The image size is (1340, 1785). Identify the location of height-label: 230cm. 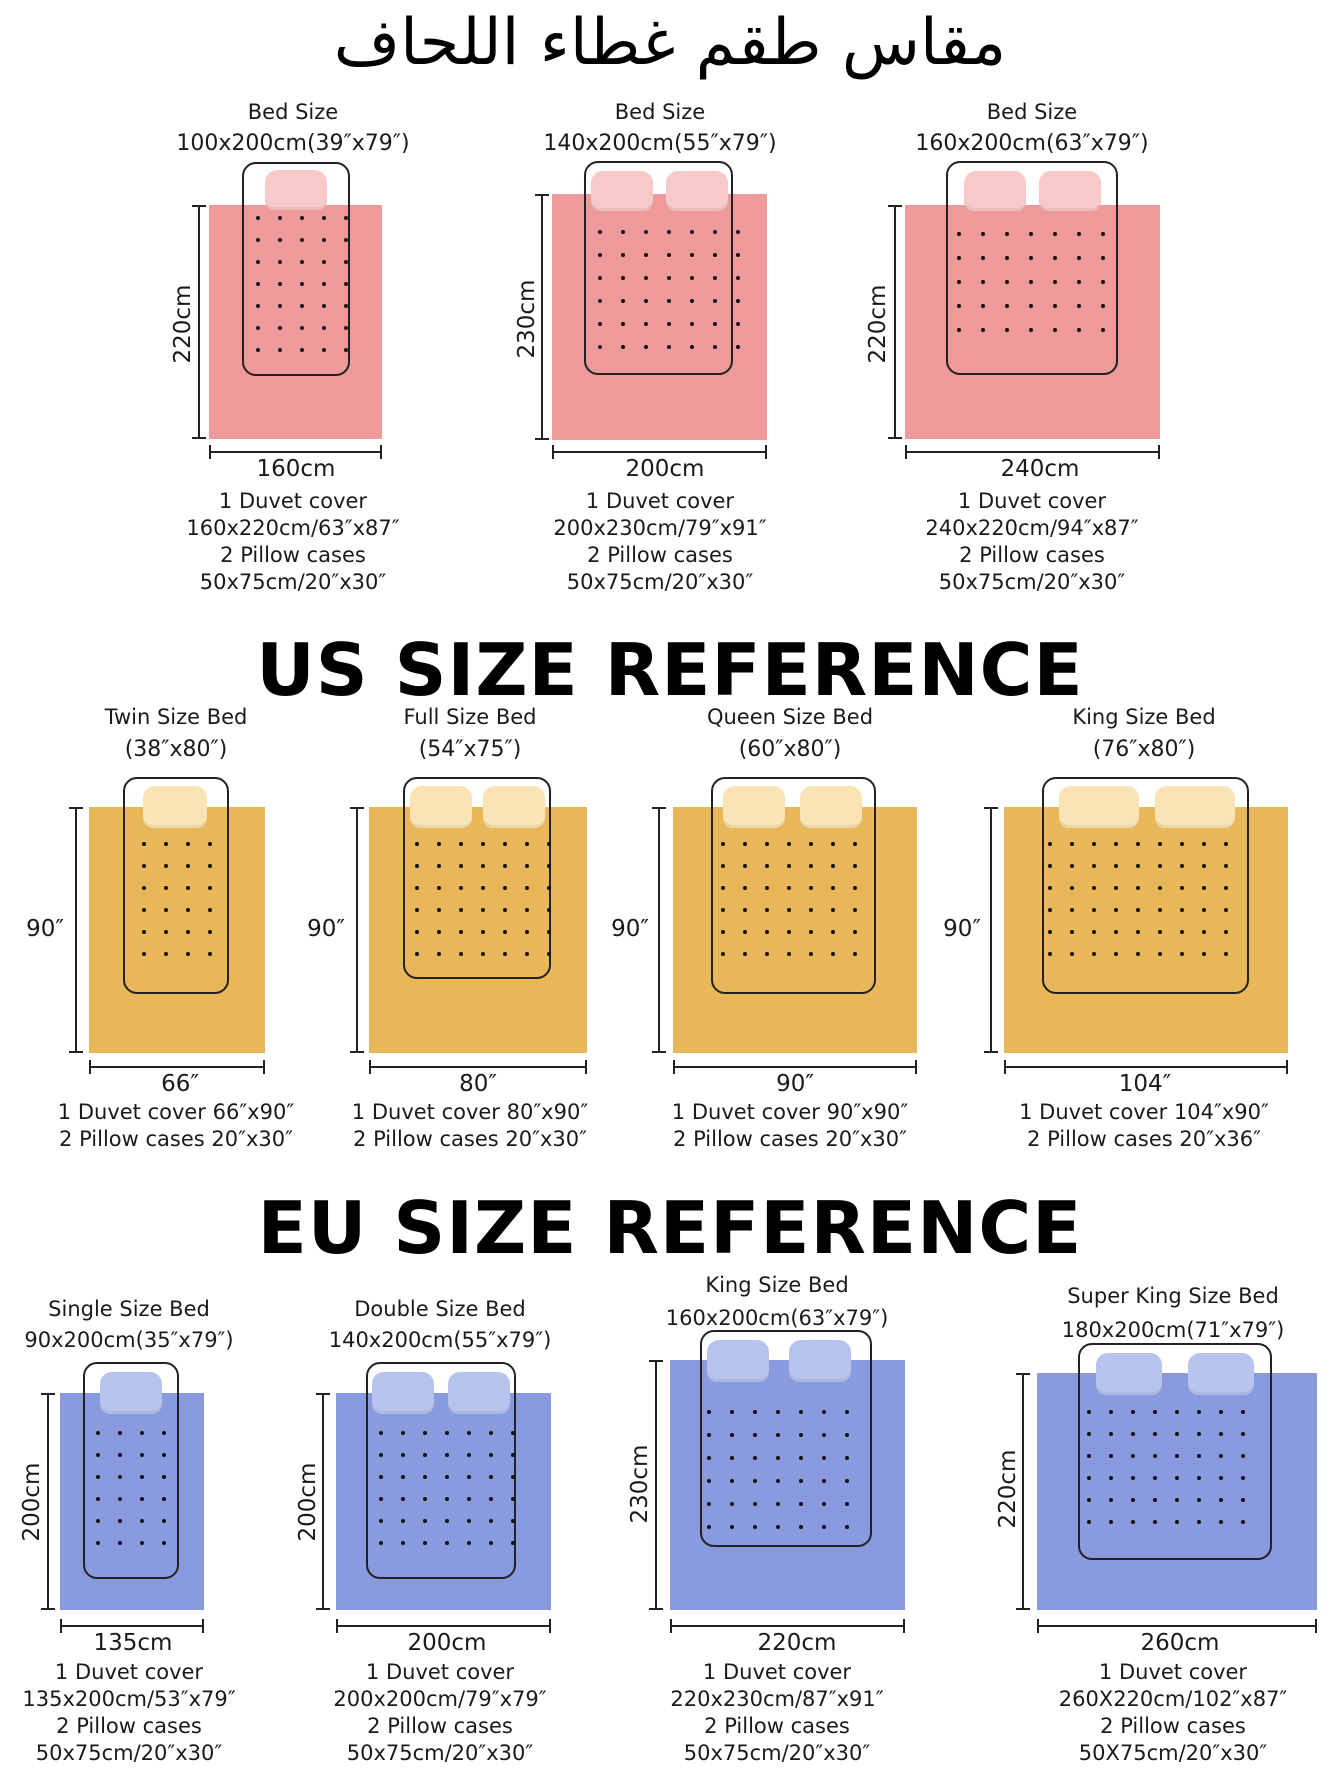
(527, 319).